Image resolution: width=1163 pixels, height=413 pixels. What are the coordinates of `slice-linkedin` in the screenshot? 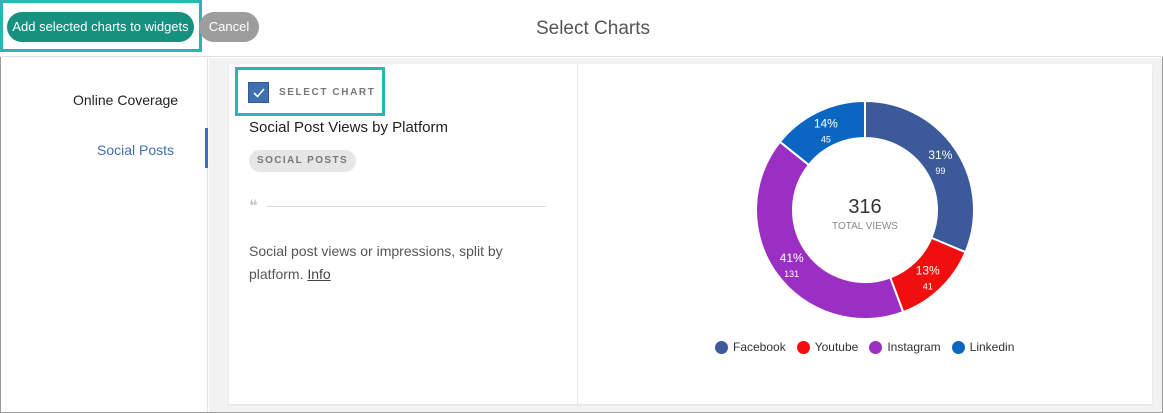 It's located at (822, 133).